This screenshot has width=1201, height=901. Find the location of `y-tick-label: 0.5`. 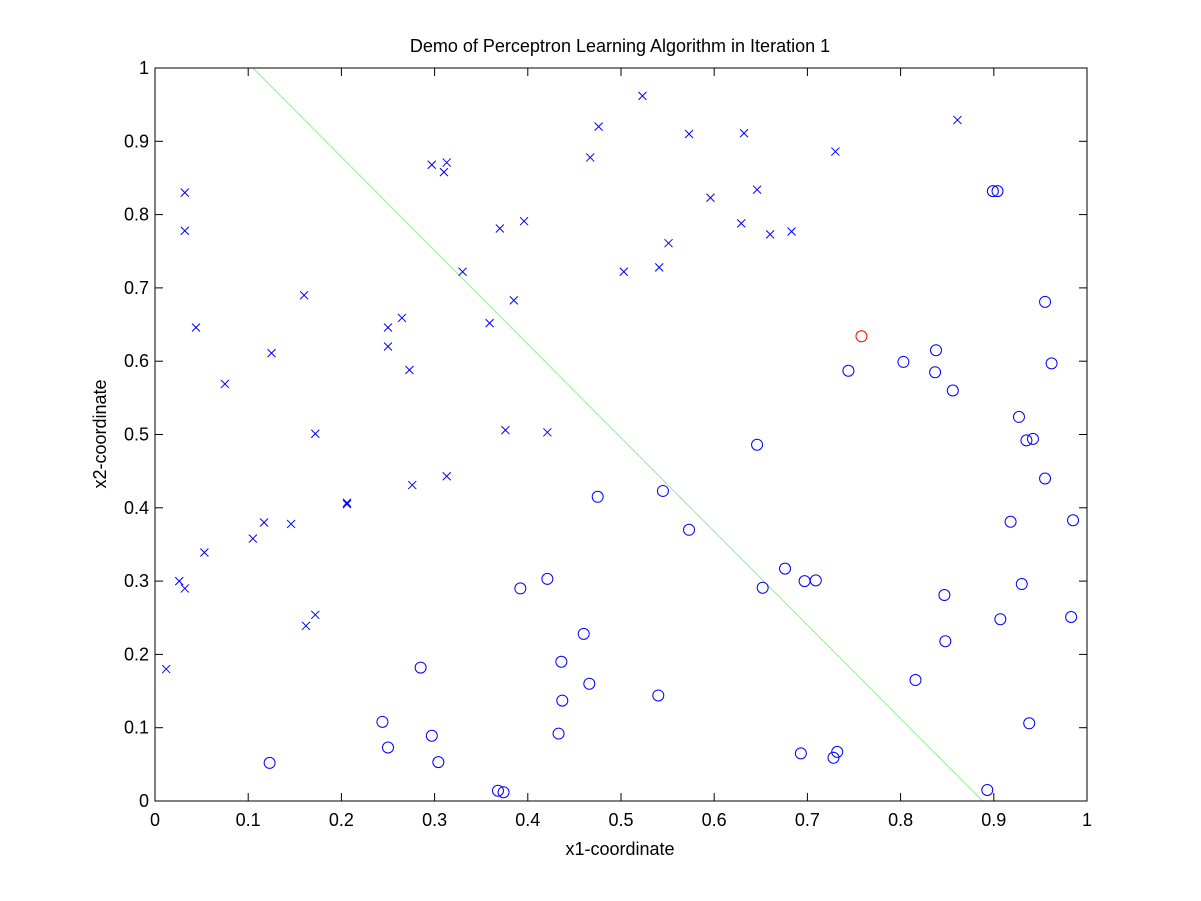

y-tick-label: 0.5 is located at coordinates (136, 435).